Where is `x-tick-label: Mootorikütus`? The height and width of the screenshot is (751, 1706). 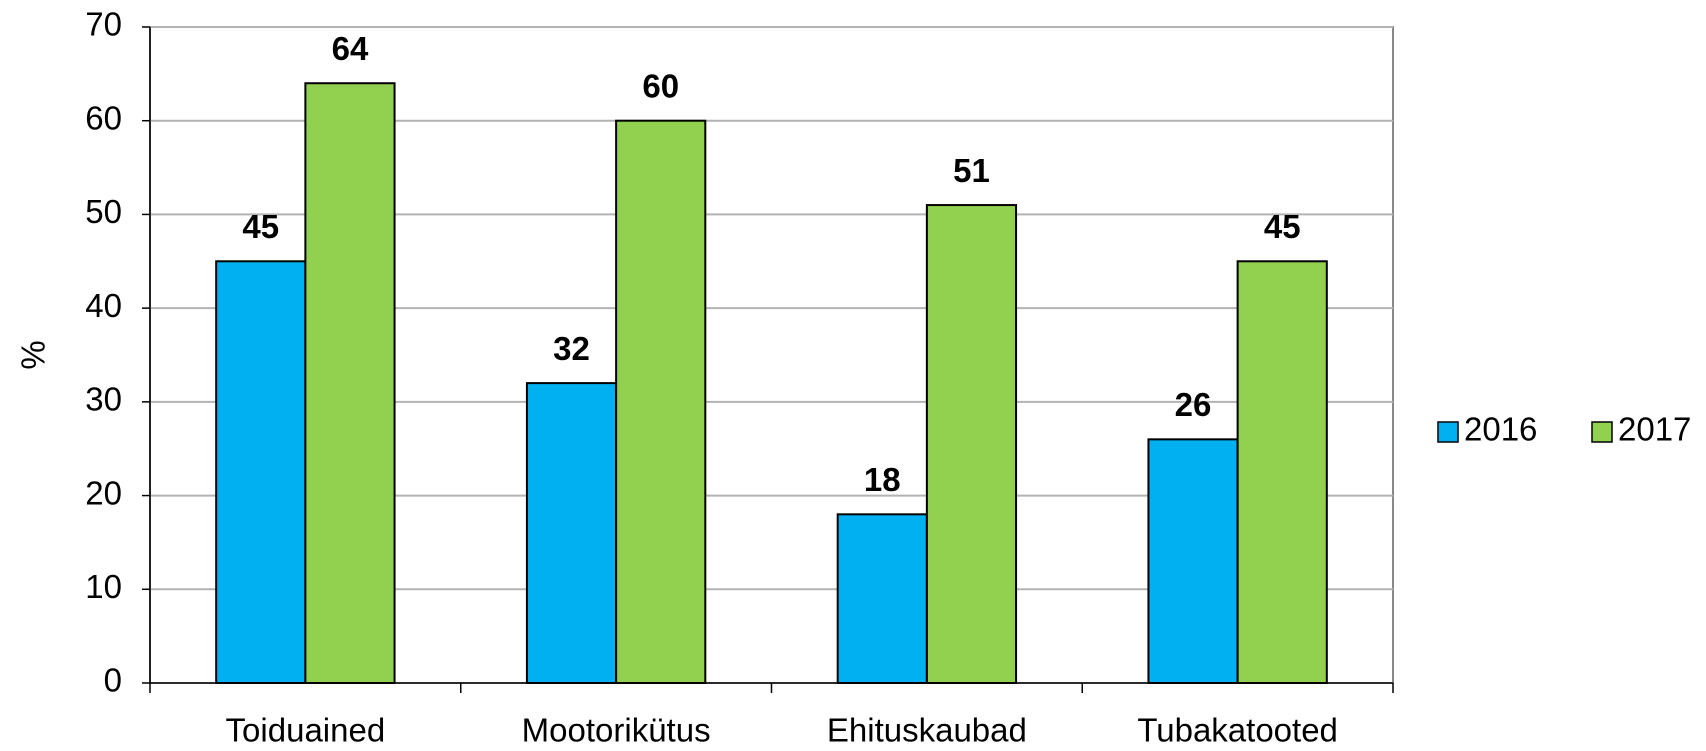 x-tick-label: Mootorikütus is located at coordinates (616, 730).